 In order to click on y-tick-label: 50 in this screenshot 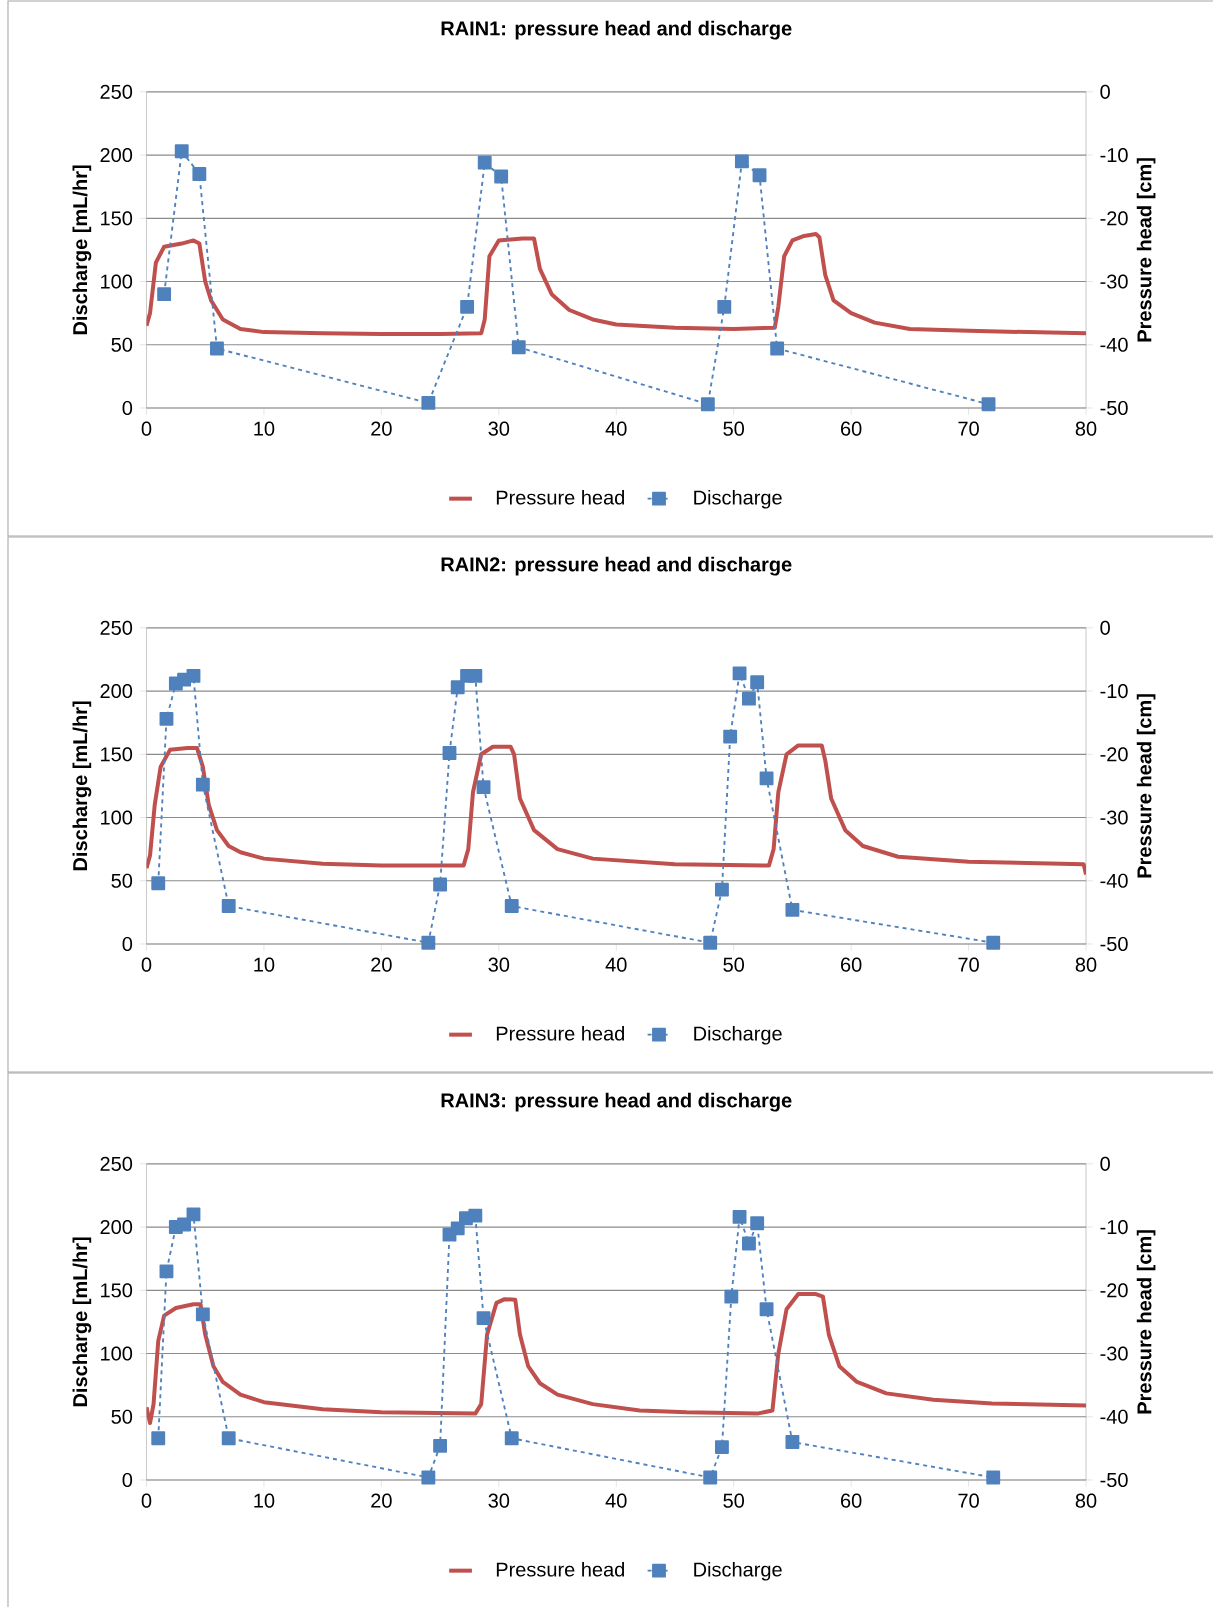, I will do `click(122, 880)`.